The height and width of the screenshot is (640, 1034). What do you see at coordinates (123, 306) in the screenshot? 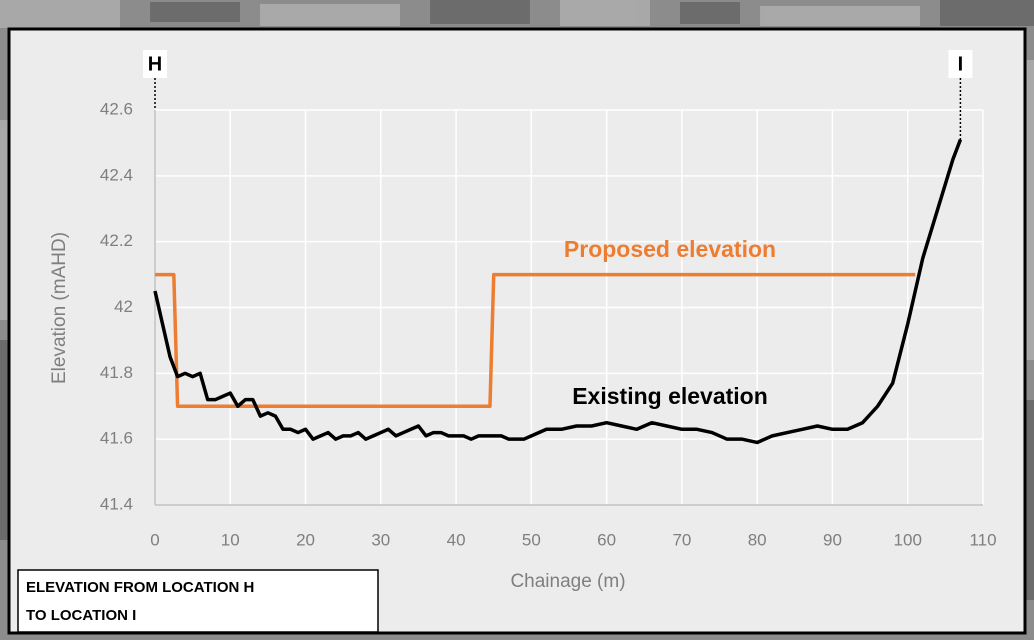
I see `y-tick-label: 42` at bounding box center [123, 306].